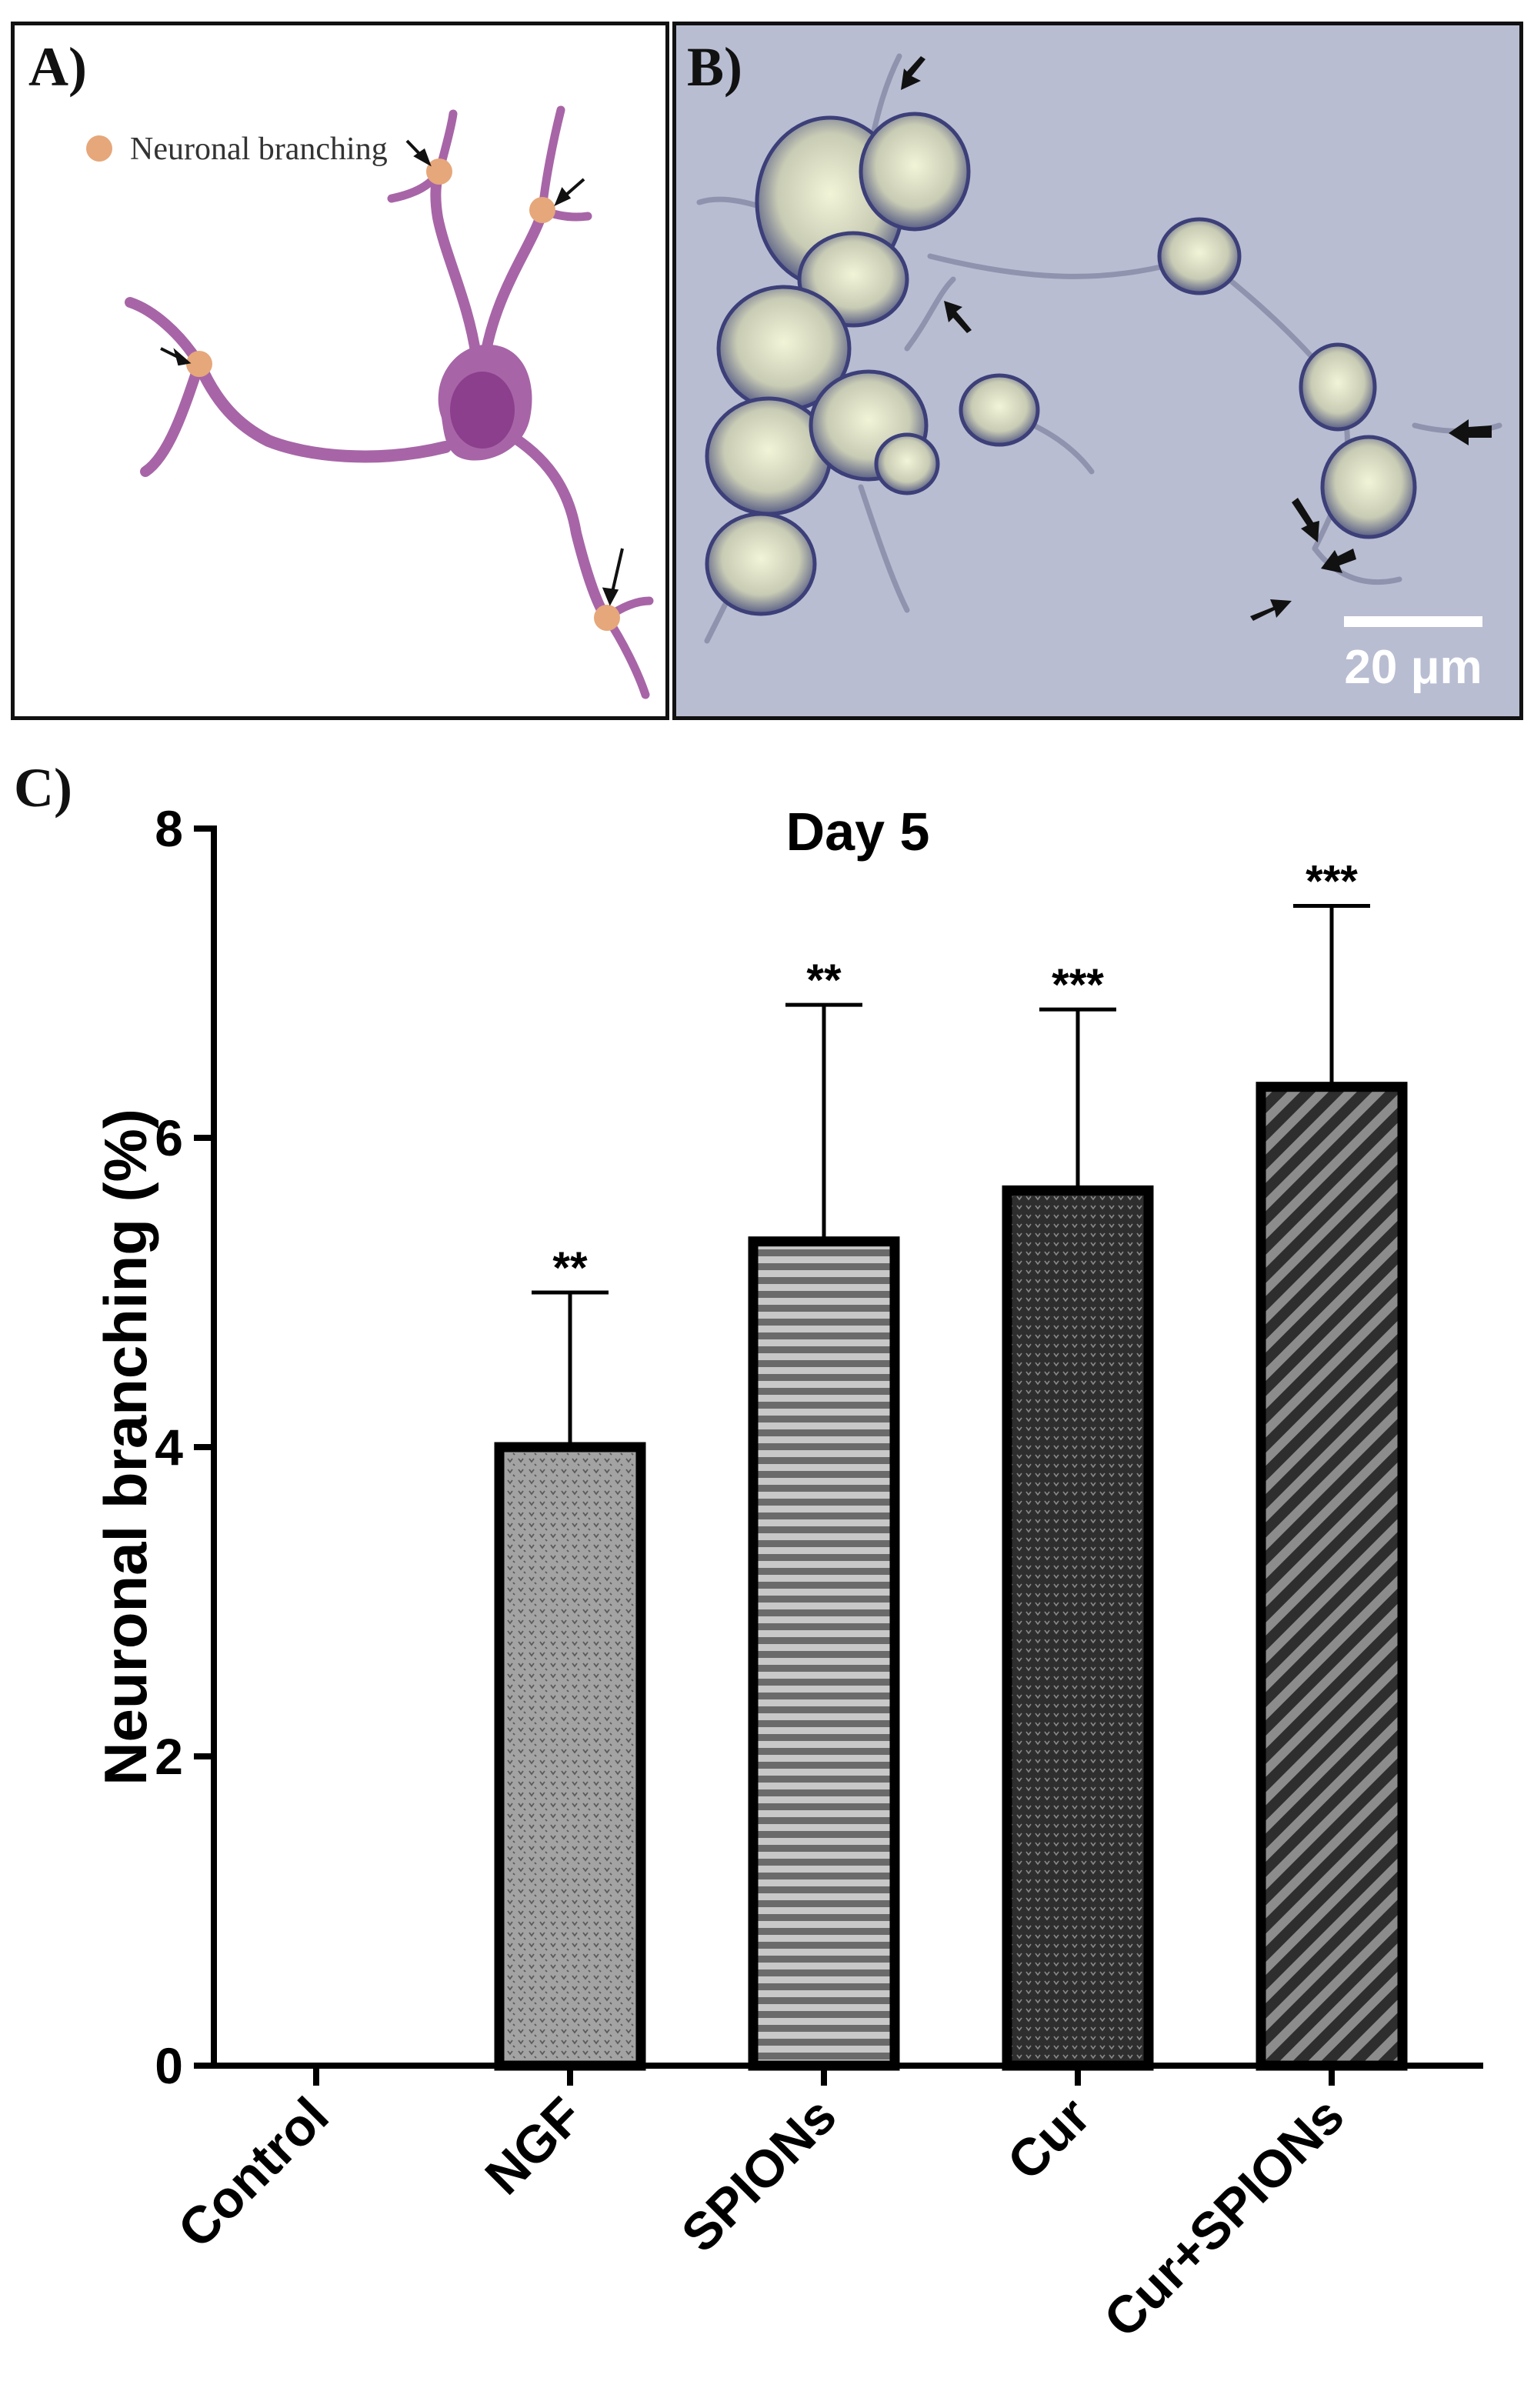  What do you see at coordinates (169, 1447) in the screenshot?
I see `y-tick-label: 4` at bounding box center [169, 1447].